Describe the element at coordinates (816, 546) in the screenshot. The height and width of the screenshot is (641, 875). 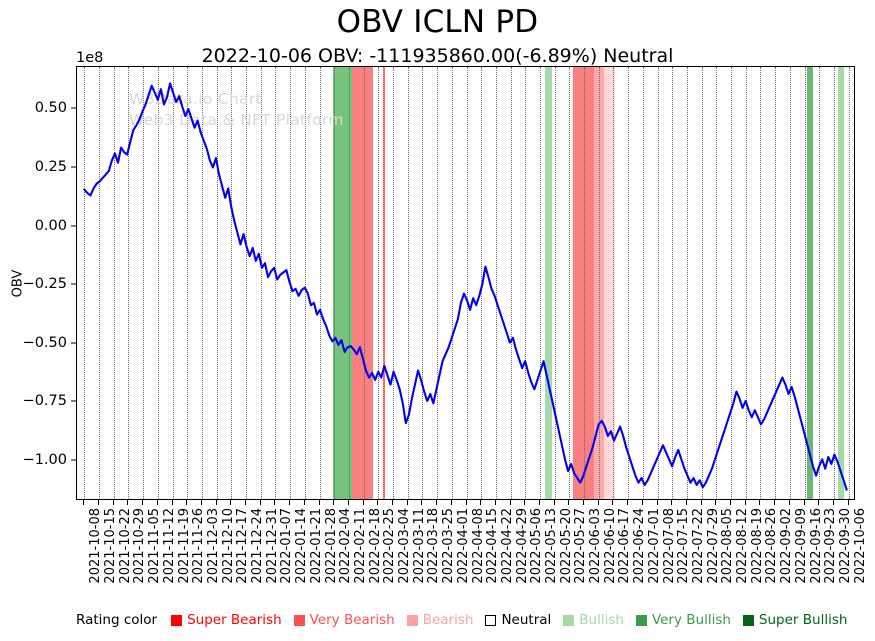
I see `x-axis-tick-label: 2022-09-16` at that location.